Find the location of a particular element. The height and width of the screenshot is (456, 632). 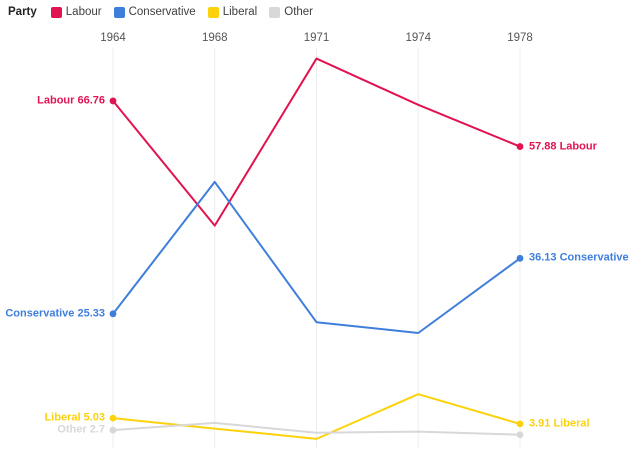

point-labour-start is located at coordinates (113, 101).